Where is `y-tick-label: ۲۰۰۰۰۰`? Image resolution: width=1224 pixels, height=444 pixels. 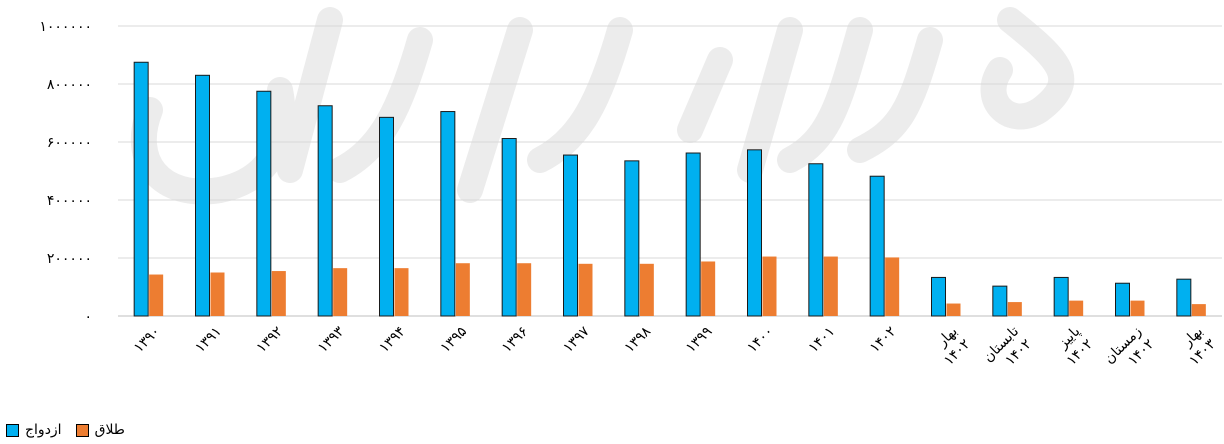 y-tick-label: ۲۰۰۰۰۰ is located at coordinates (69, 259).